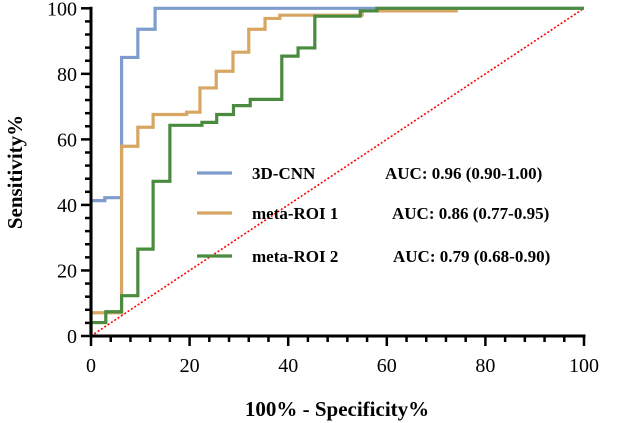  I want to click on x-tick-label: 40, so click(288, 366).